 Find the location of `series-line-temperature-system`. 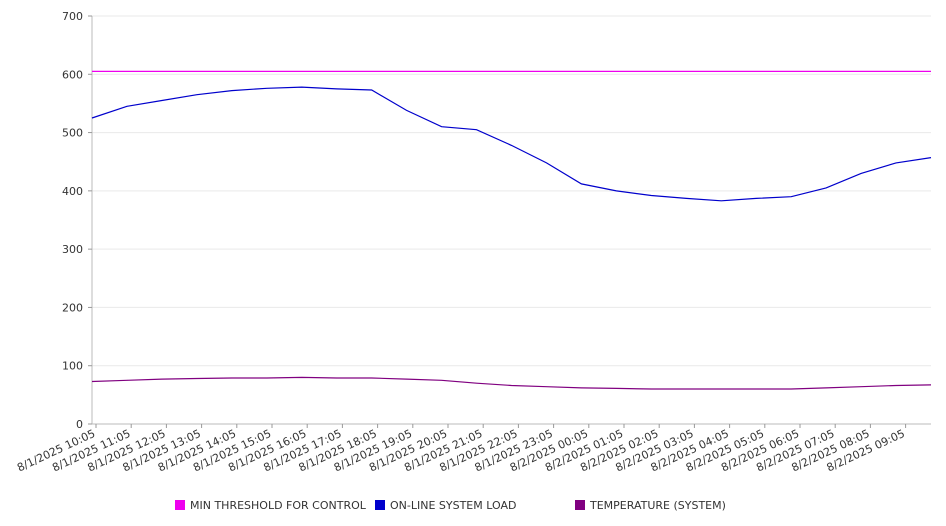

series-line-temperature-system is located at coordinates (511, 383).